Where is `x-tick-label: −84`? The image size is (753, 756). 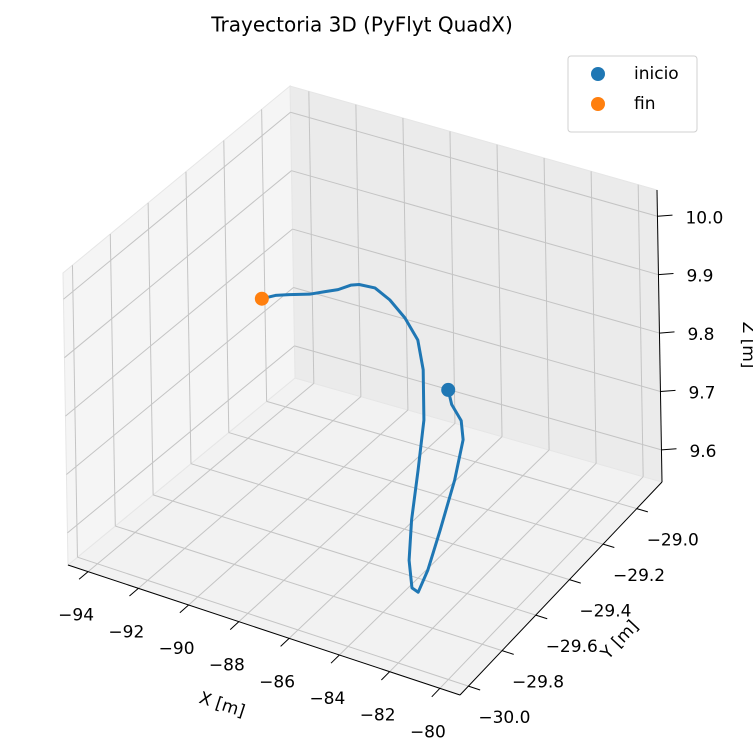 x-tick-label: −84 is located at coordinates (327, 699).